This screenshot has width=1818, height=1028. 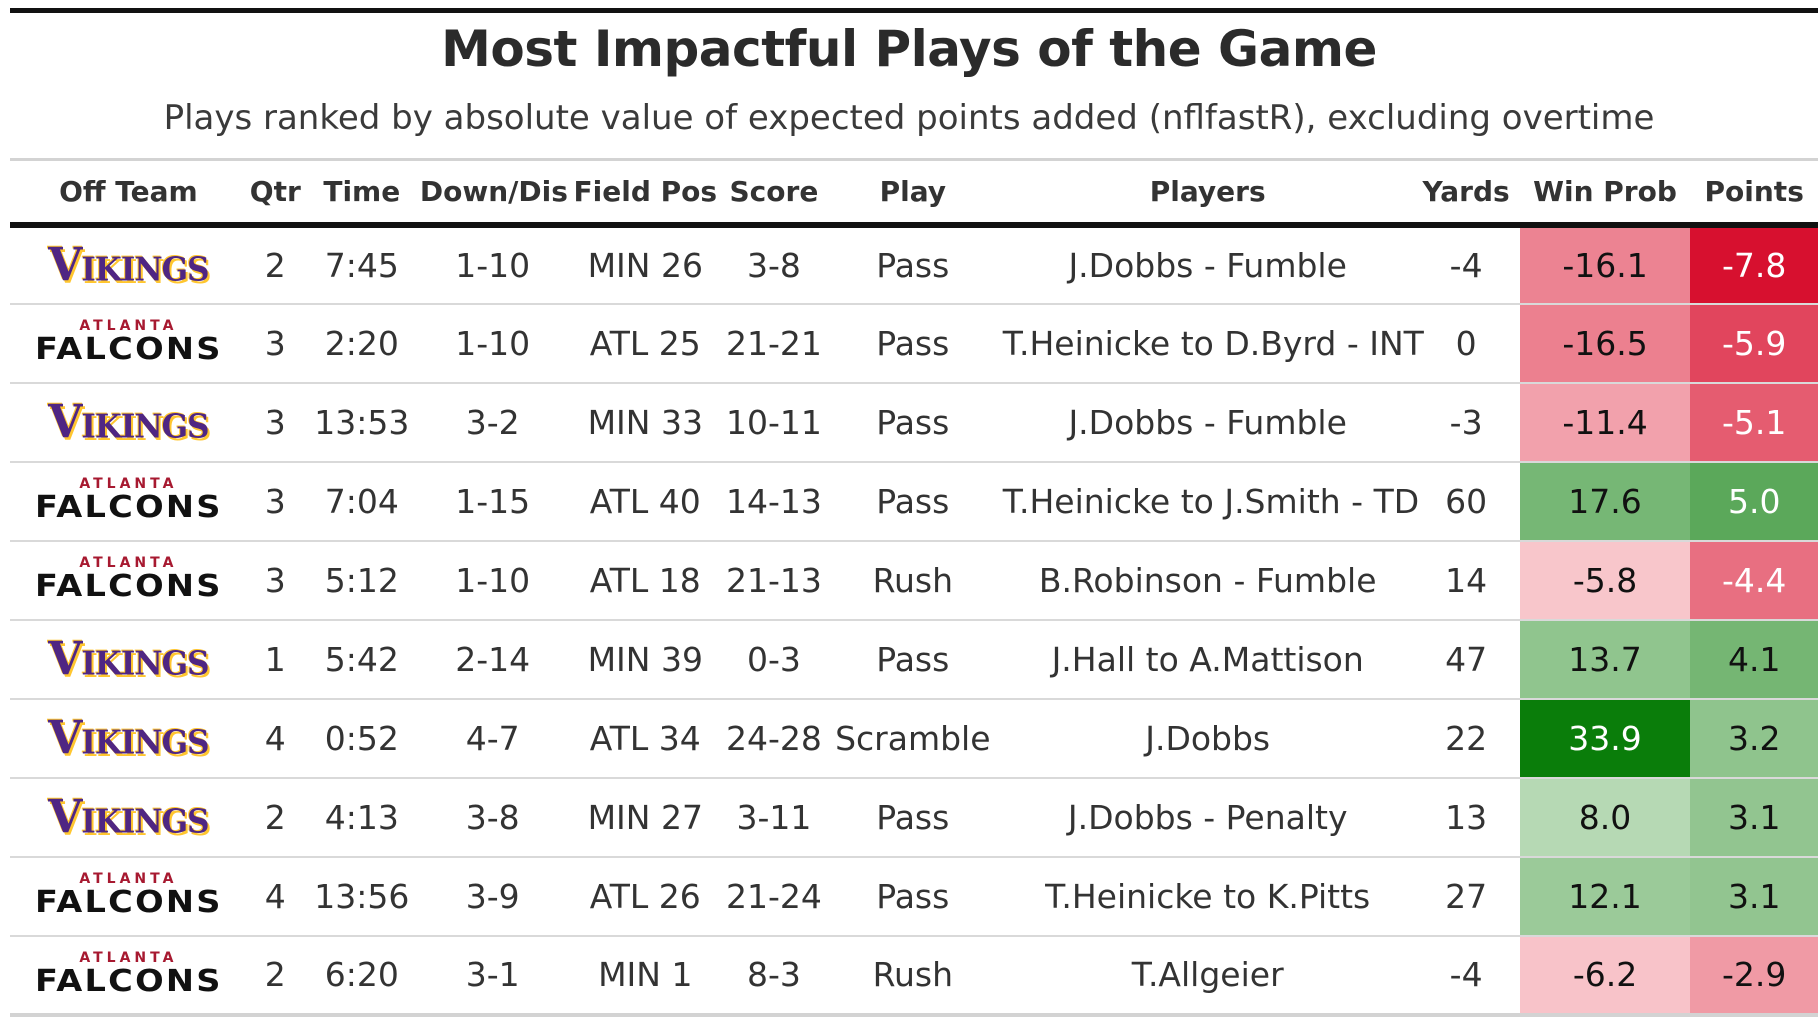 I want to click on win-prob-cell: -5.8, so click(x=1605, y=580).